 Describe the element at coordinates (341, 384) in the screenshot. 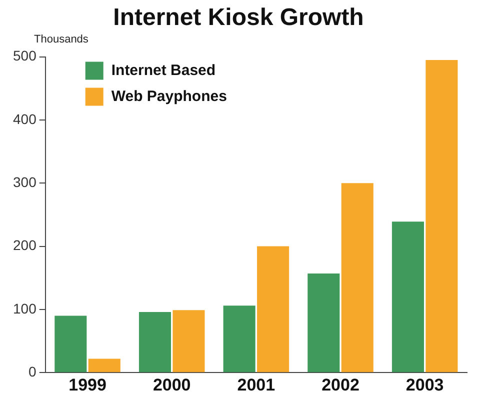

I see `x-tick-label: 2002` at that location.